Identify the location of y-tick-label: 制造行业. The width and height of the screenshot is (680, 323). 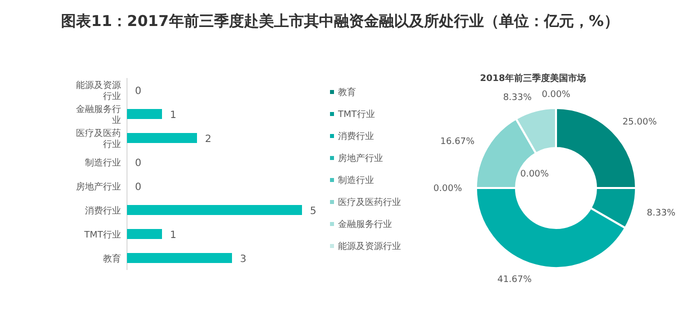
(103, 163).